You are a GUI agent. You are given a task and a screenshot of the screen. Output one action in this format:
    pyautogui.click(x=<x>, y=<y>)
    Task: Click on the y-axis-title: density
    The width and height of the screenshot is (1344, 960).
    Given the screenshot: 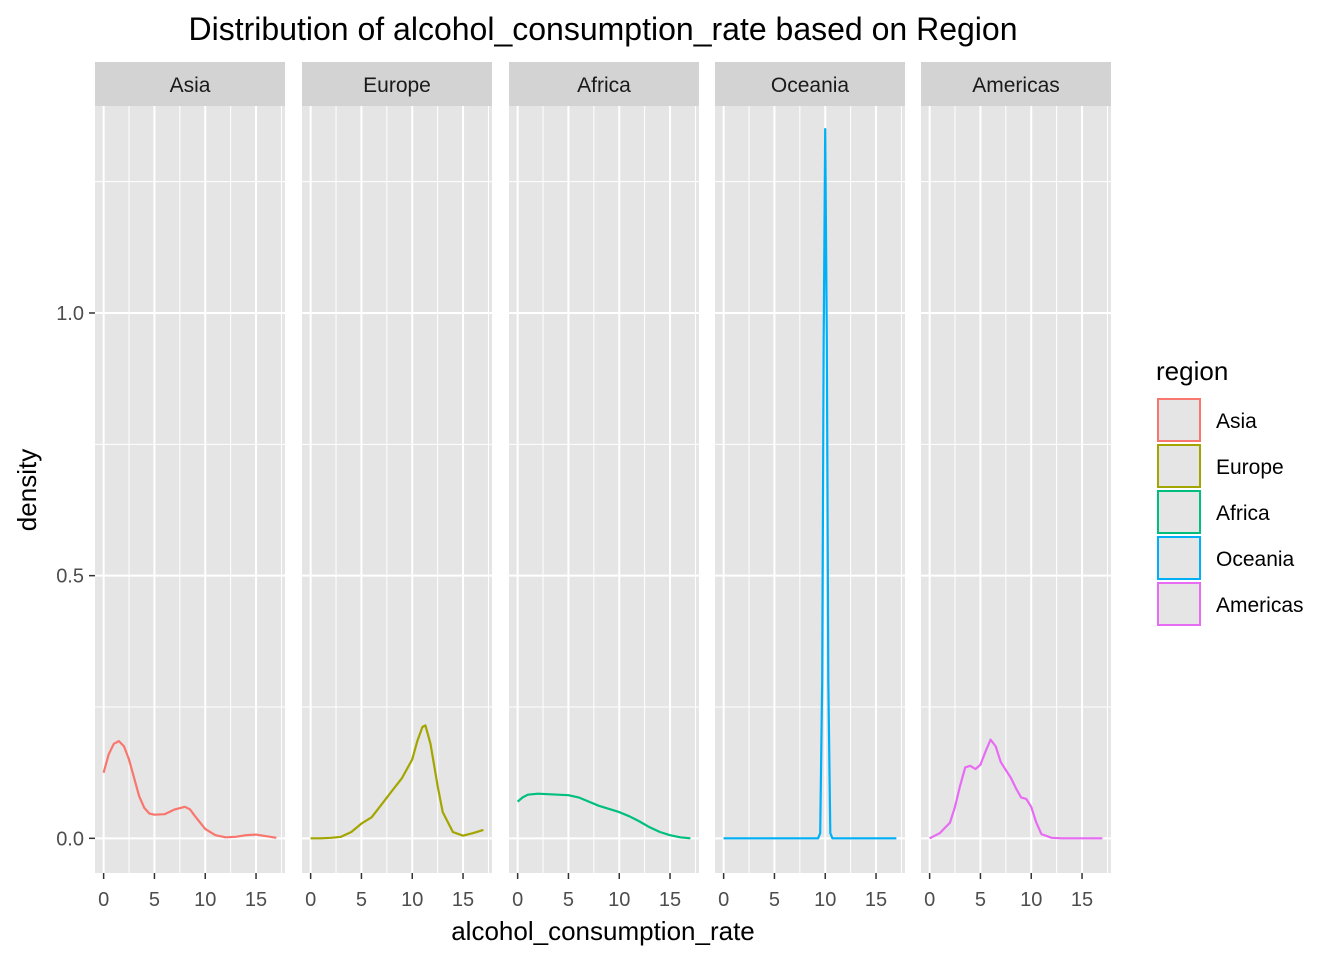 What is the action you would take?
    pyautogui.click(x=27, y=490)
    